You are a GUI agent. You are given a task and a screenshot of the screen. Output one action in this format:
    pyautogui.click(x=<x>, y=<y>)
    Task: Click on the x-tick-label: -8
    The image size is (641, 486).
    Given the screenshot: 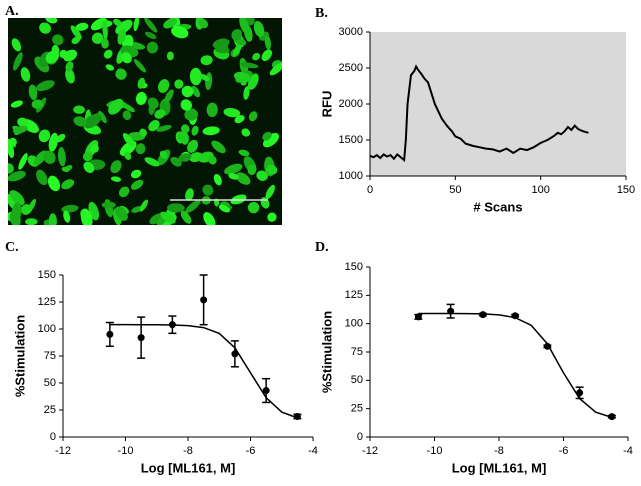 What is the action you would take?
    pyautogui.click(x=188, y=451)
    